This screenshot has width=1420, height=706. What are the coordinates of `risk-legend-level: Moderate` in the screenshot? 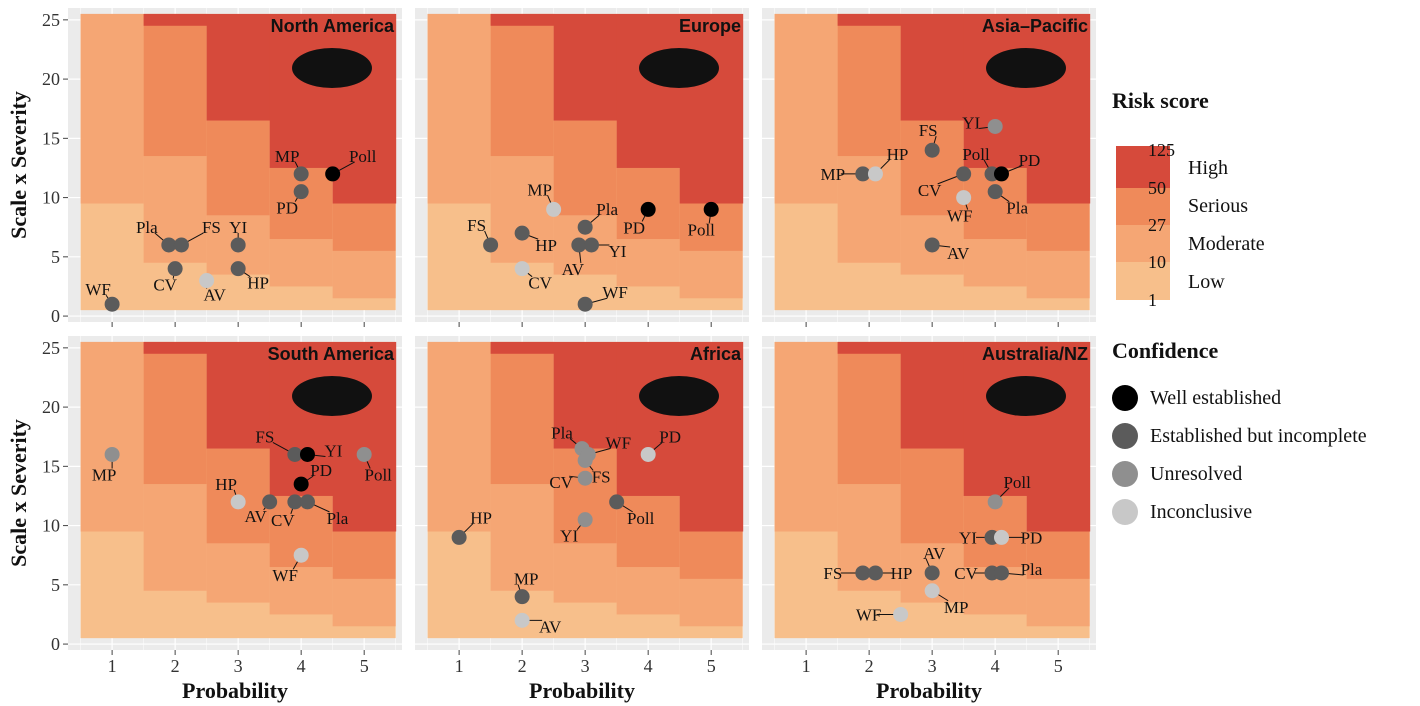 It's located at (1226, 244).